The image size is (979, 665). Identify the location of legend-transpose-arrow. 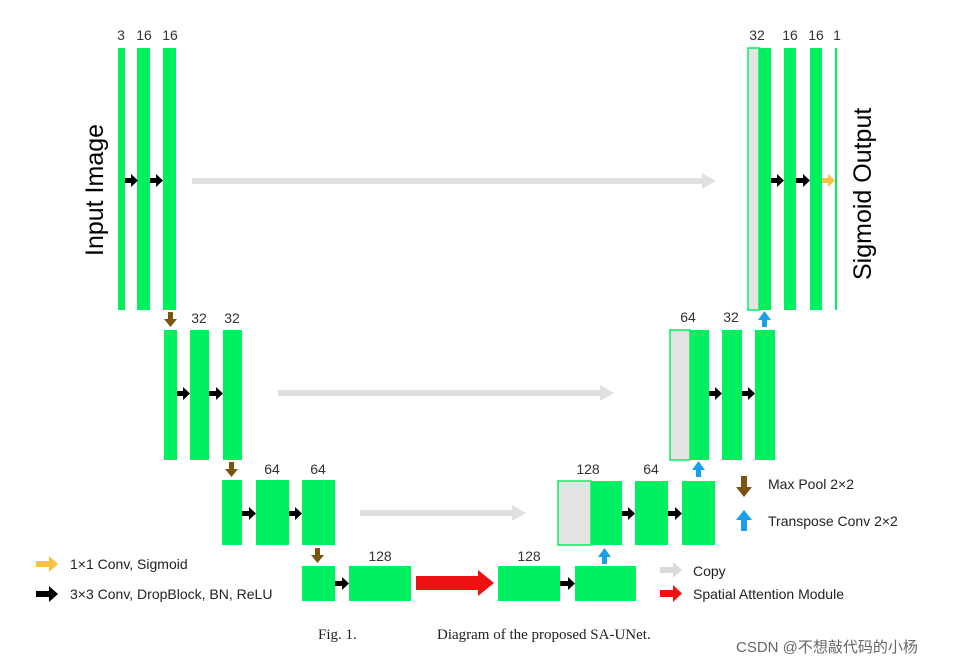
(744, 520).